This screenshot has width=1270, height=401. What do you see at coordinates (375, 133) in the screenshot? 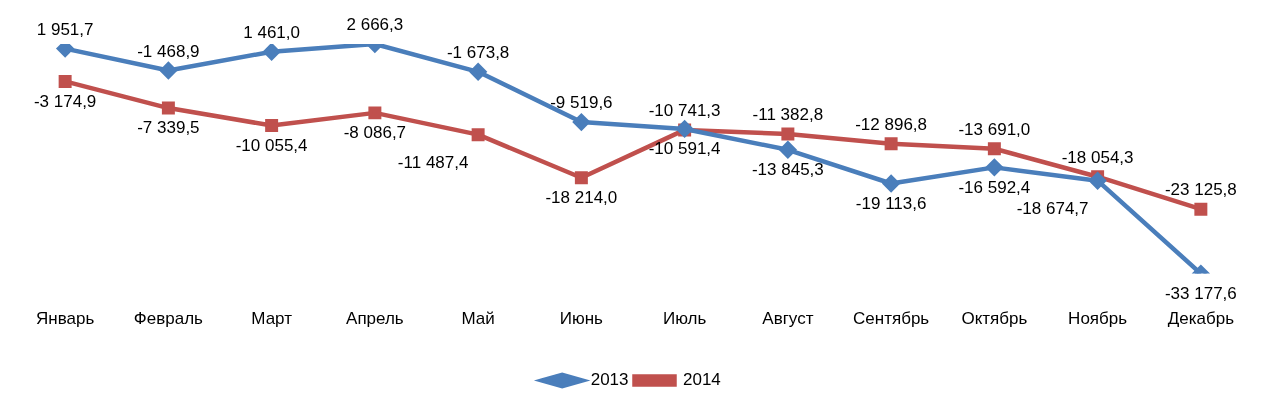
I see `data-label: -8 086,7` at bounding box center [375, 133].